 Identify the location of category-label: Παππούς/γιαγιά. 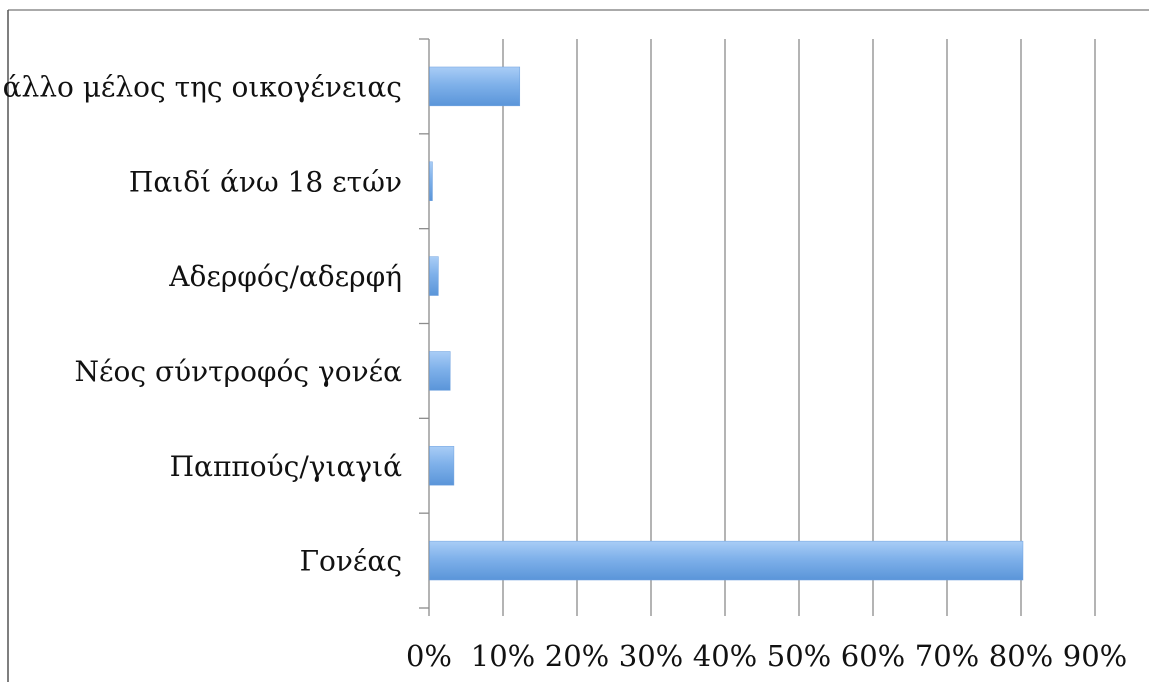
(286, 466).